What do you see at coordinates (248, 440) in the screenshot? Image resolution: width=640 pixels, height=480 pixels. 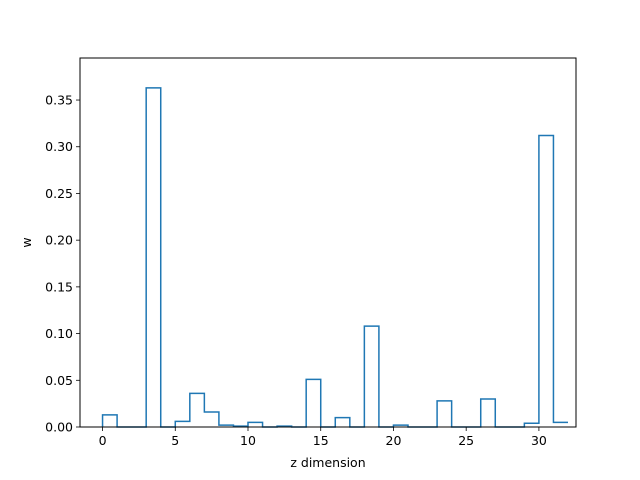 I see `x-tick-label: 10` at bounding box center [248, 440].